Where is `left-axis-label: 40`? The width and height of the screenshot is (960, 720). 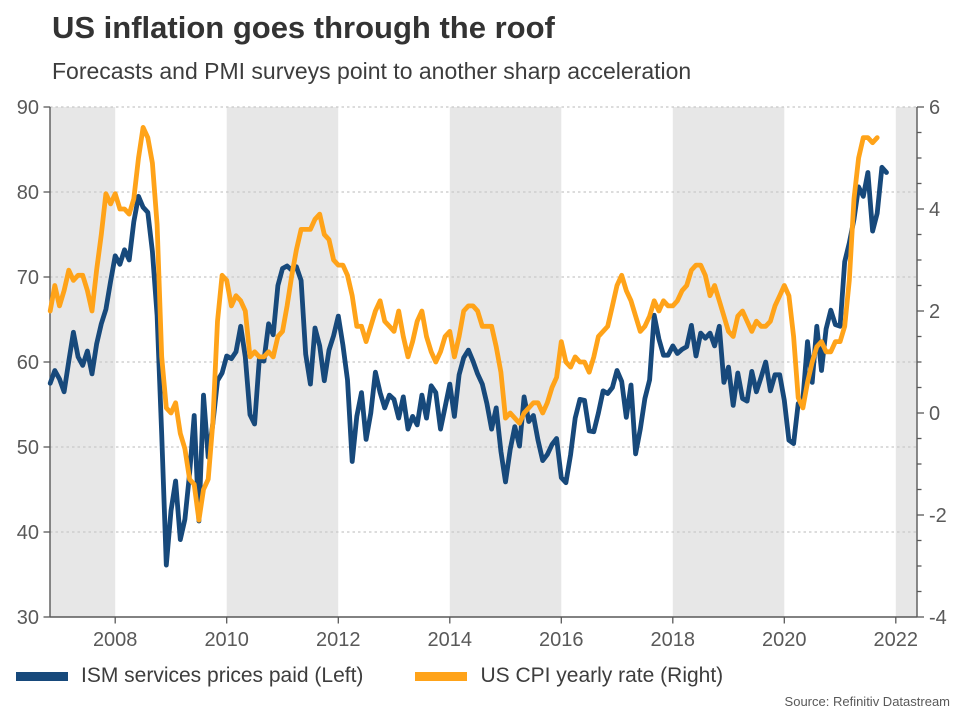 left-axis-label: 40 is located at coordinates (28, 533).